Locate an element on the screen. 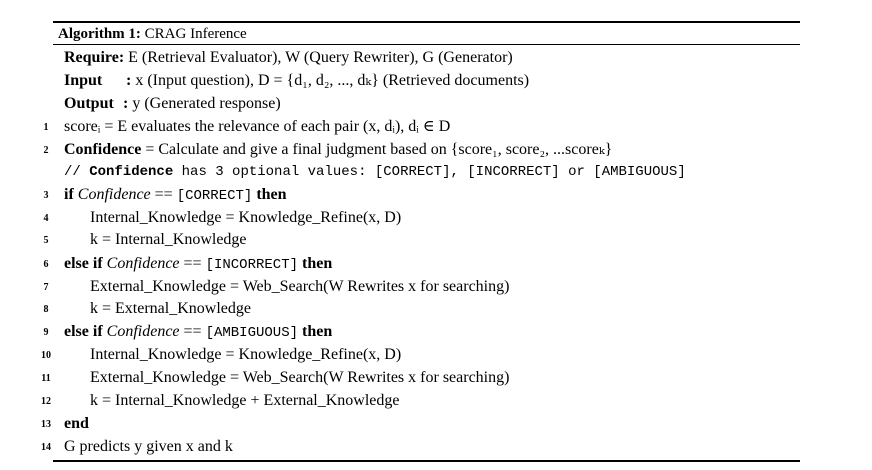 The width and height of the screenshot is (872, 470). line-text: k = Internal_Knowledge is located at coordinates (168, 239).